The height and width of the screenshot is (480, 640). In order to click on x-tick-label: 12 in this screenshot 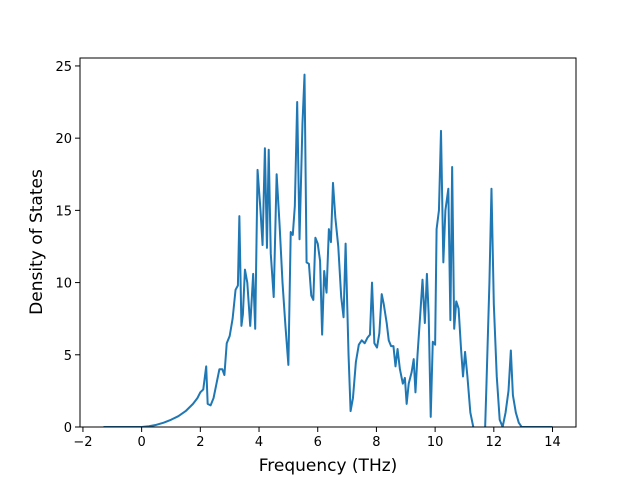, I will do `click(494, 442)`.